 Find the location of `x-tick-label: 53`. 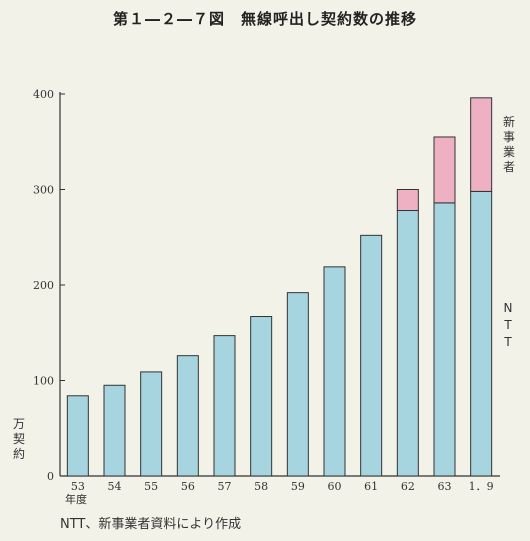

x-tick-label: 53 is located at coordinates (78, 486).